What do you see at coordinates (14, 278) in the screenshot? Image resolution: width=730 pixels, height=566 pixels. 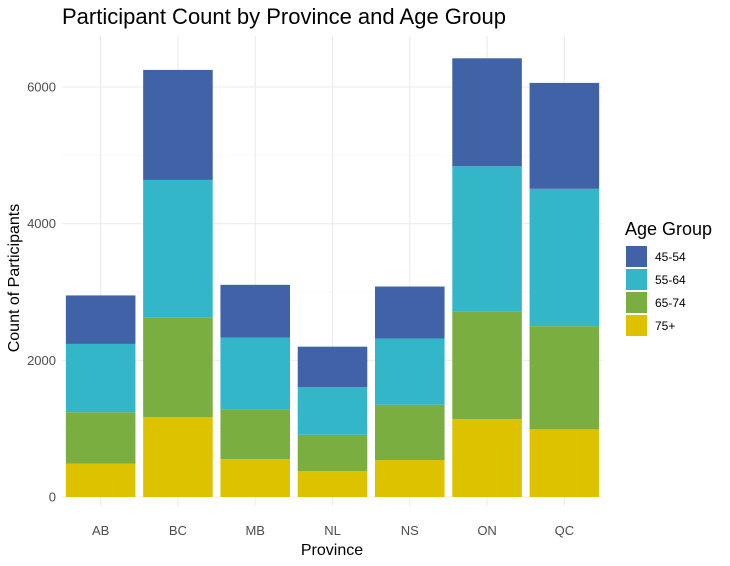 I see `y-axis-title: Count of Participants` at bounding box center [14, 278].